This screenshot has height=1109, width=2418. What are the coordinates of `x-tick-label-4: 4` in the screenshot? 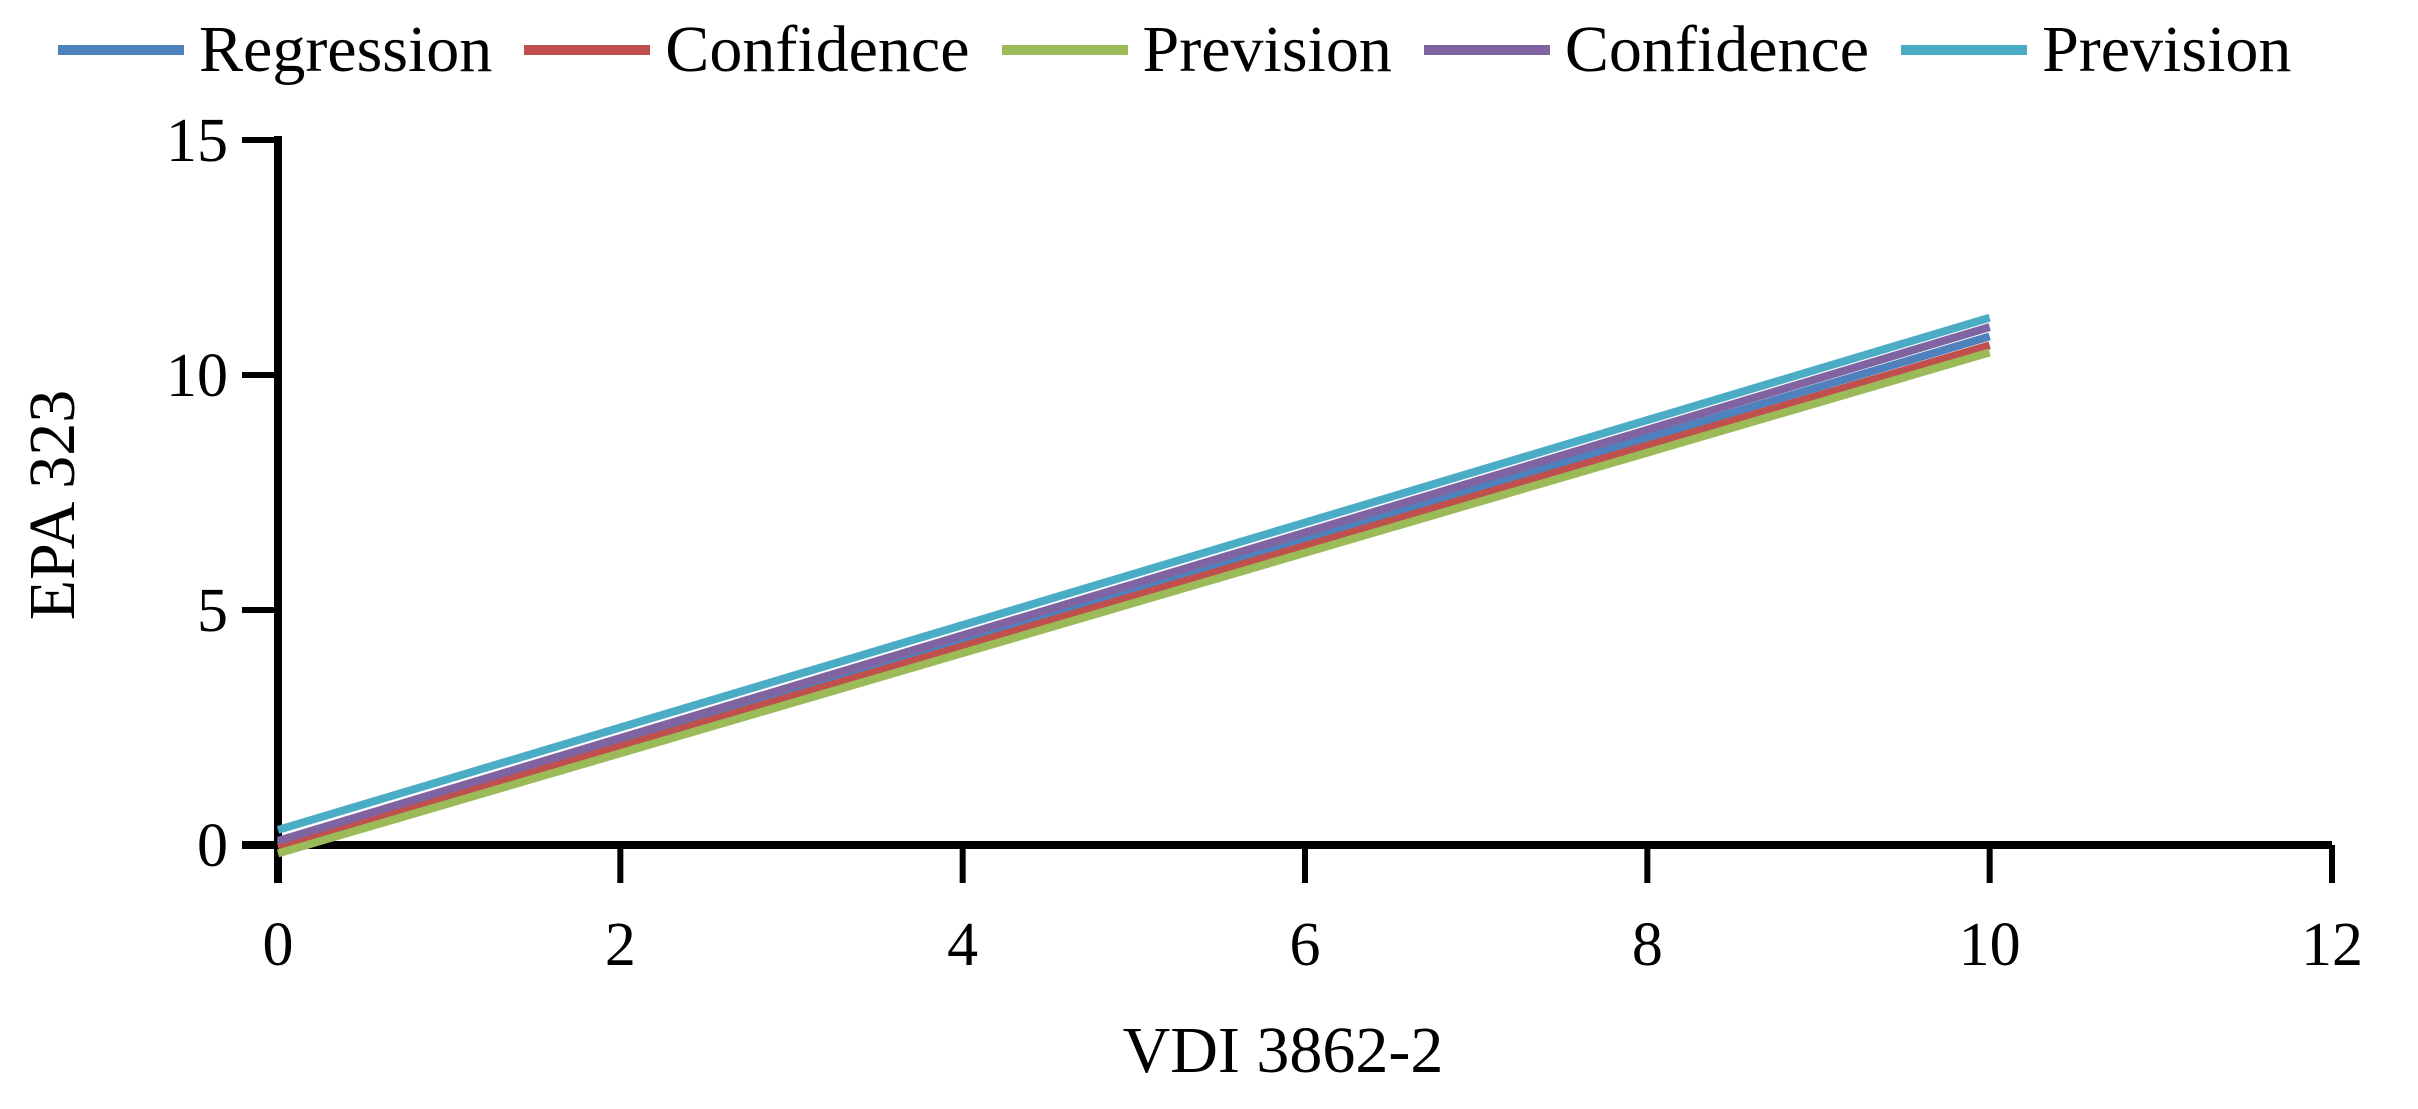 It's located at (962, 945).